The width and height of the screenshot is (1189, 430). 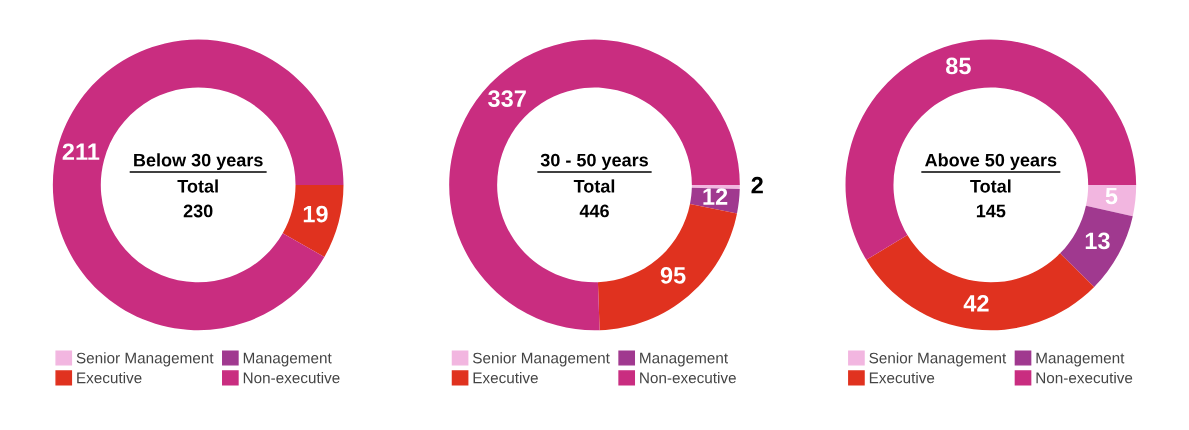 What do you see at coordinates (715, 196) in the screenshot?
I see `data-label: 12` at bounding box center [715, 196].